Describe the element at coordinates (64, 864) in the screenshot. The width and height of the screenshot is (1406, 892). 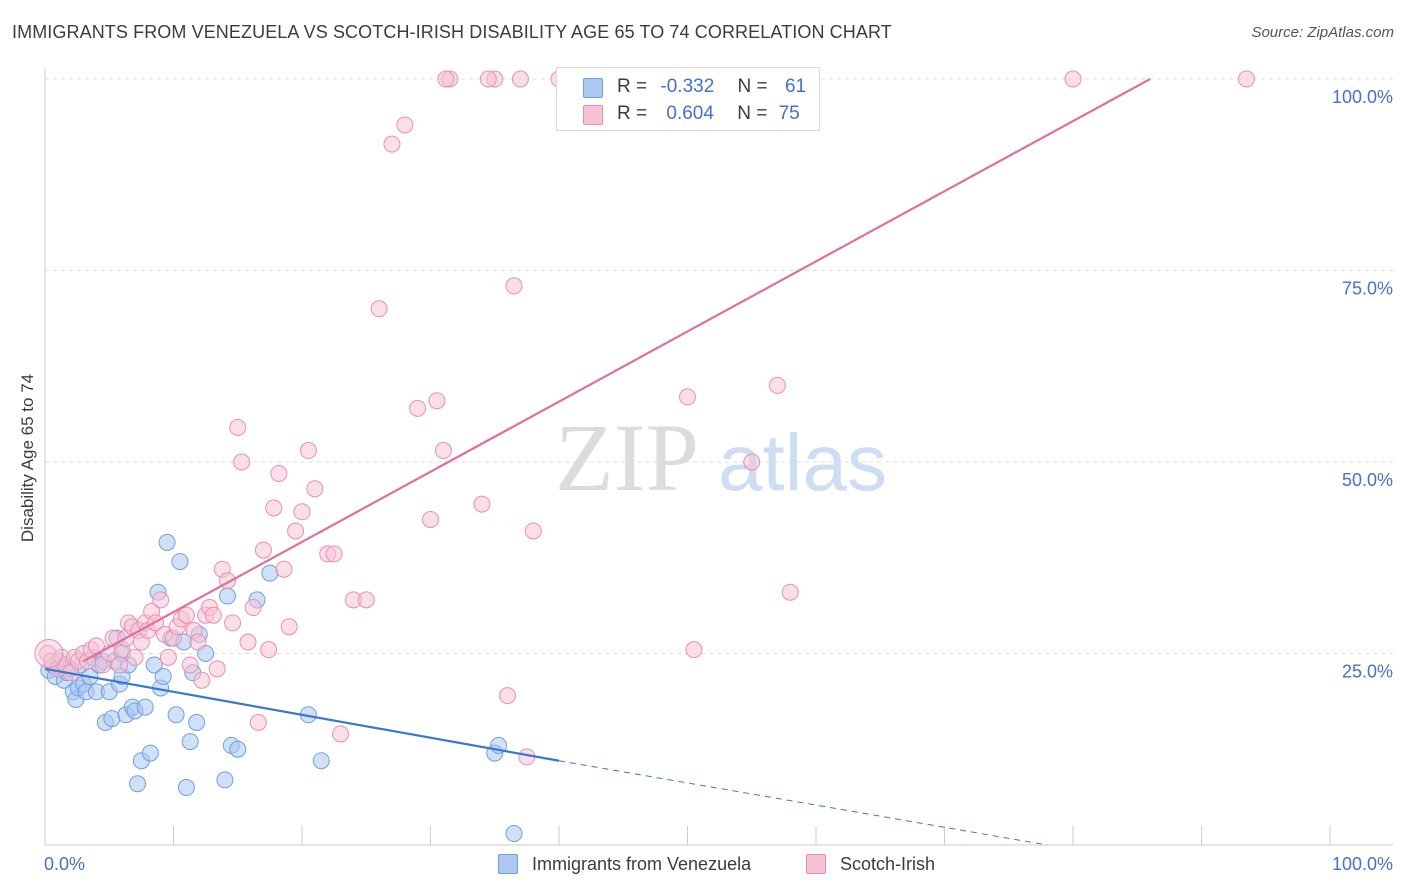
I see `x-tick-label: 0.0%` at that location.